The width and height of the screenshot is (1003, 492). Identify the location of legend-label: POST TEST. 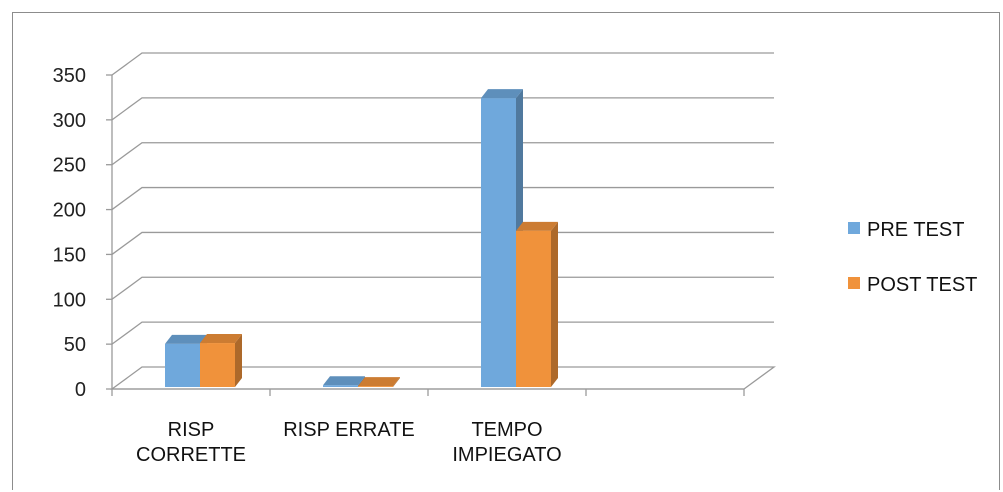
(922, 285).